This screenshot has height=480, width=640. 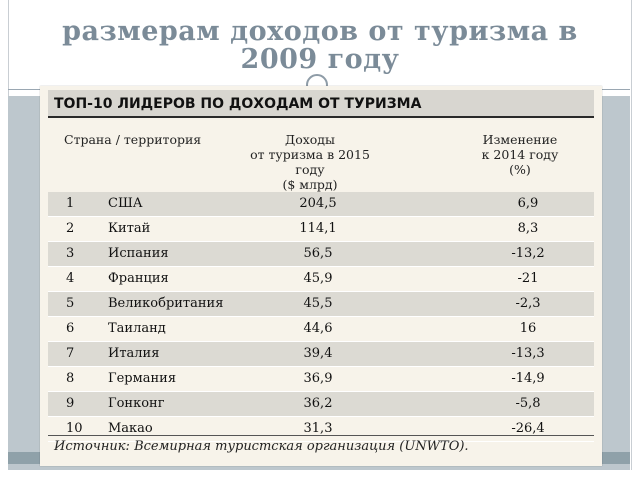 I want to click on table-row: 2 Китай 114,1 8,3, so click(x=321, y=229).